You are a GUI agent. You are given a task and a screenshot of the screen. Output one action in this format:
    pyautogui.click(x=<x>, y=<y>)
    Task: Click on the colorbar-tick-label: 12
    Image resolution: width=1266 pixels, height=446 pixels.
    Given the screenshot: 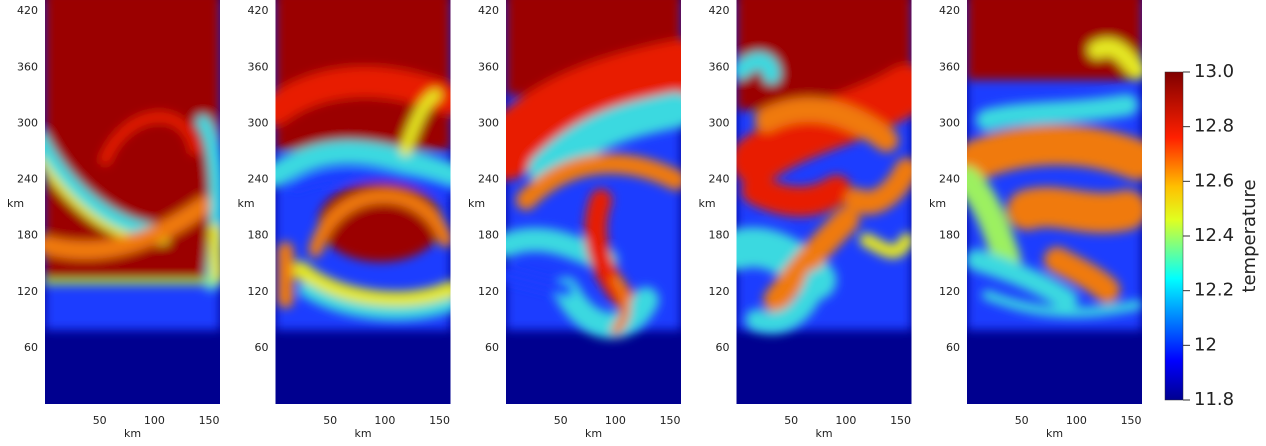 What is the action you would take?
    pyautogui.click(x=1205, y=344)
    